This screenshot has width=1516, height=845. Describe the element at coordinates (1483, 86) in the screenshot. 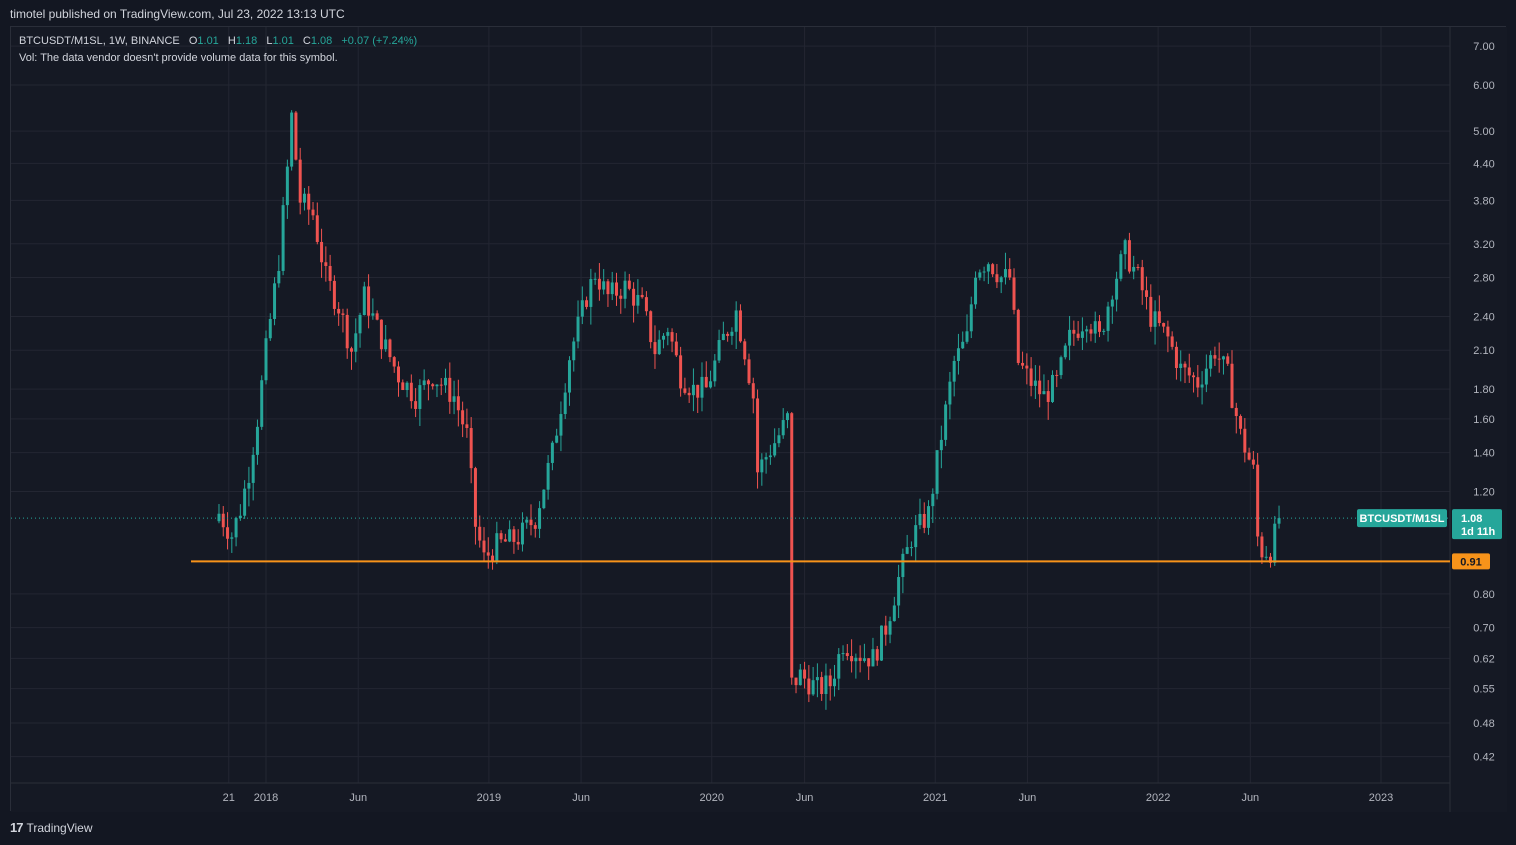

I see `y-tick-label: 6.00` at that location.